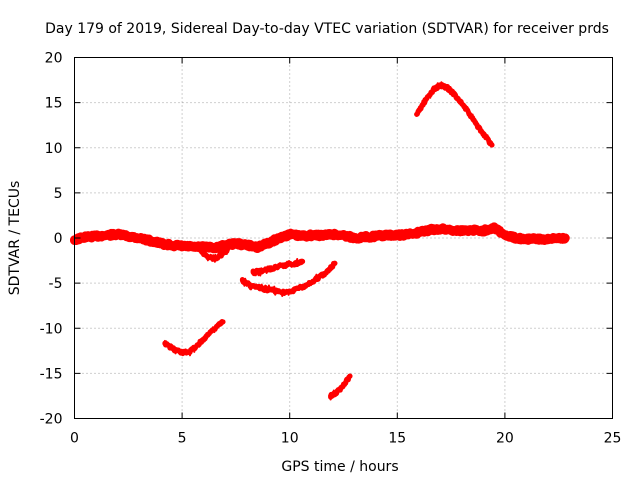  Describe the element at coordinates (54, 104) in the screenshot. I see `y-tick-label: 15` at that location.